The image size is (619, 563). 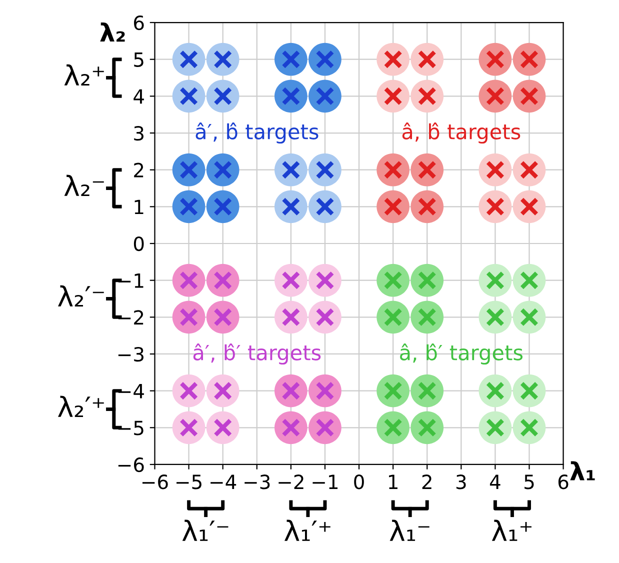 What do you see at coordinates (461, 133) in the screenshot?
I see `series-label: â, b̂ targets` at bounding box center [461, 133].